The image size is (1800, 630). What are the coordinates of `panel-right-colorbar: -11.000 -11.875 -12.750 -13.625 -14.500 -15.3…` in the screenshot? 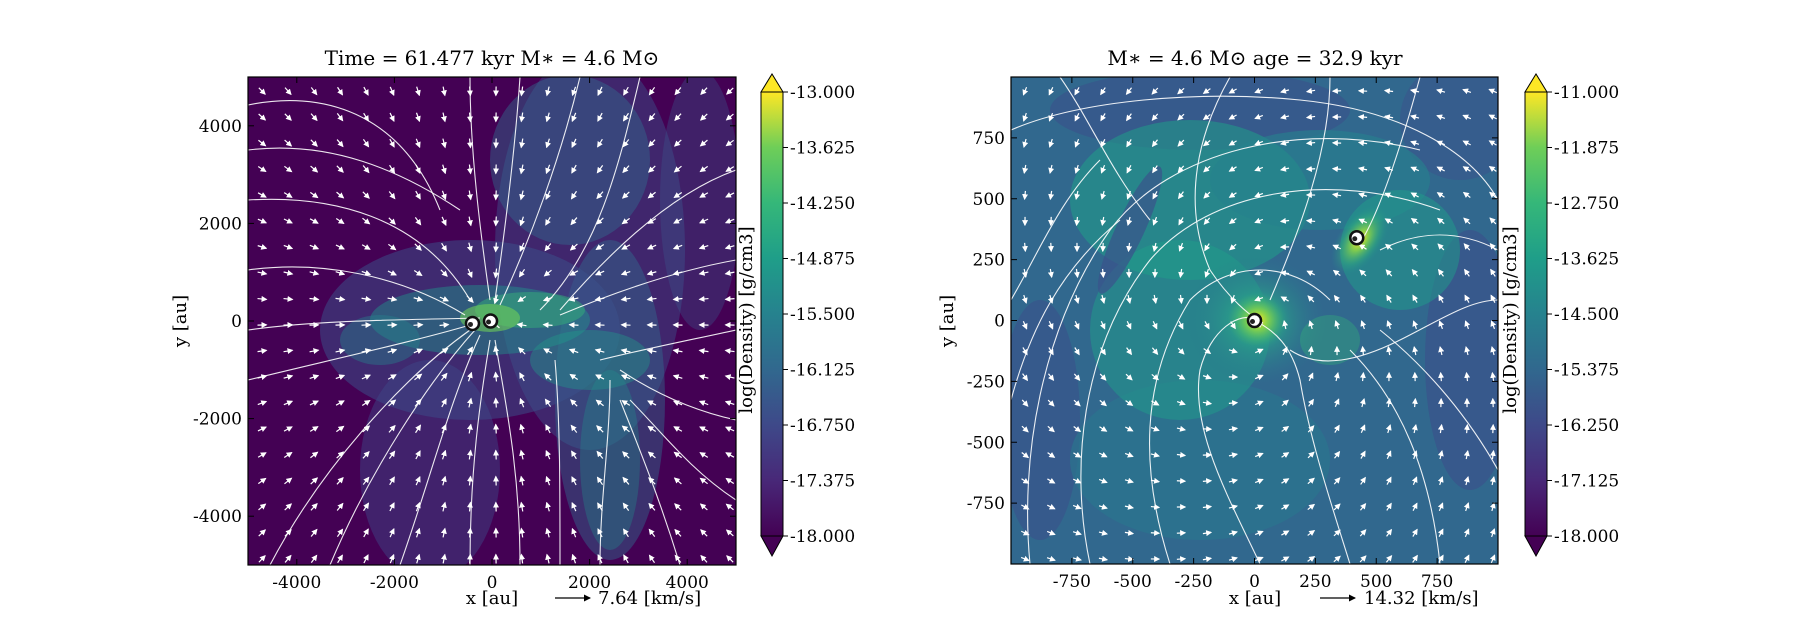 It's located at (1559, 315).